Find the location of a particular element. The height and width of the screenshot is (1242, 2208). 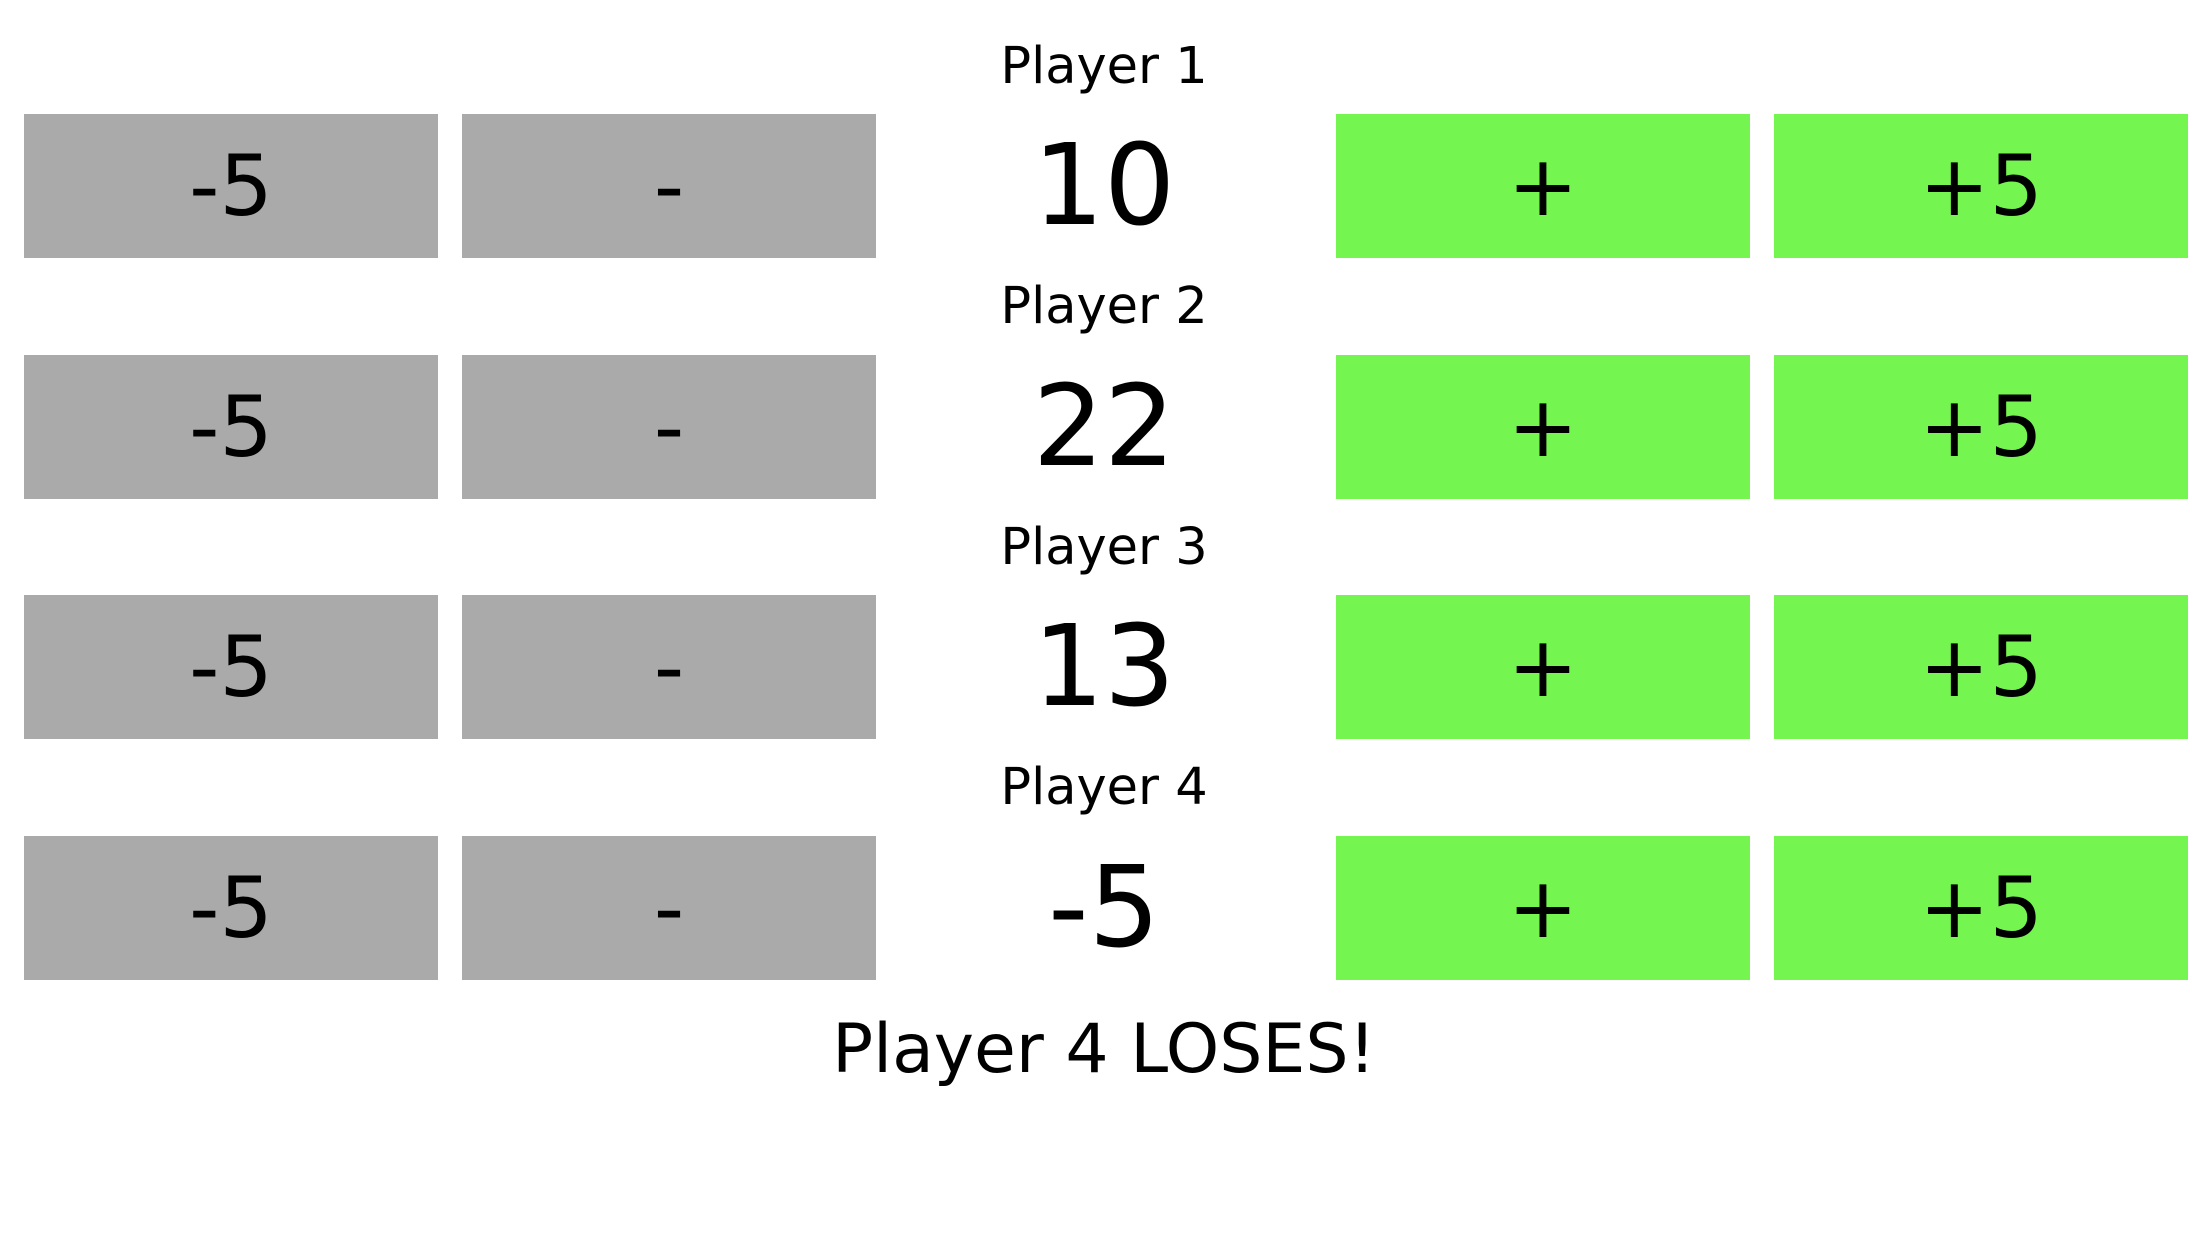

player-name: Player 2 is located at coordinates (1104, 306).